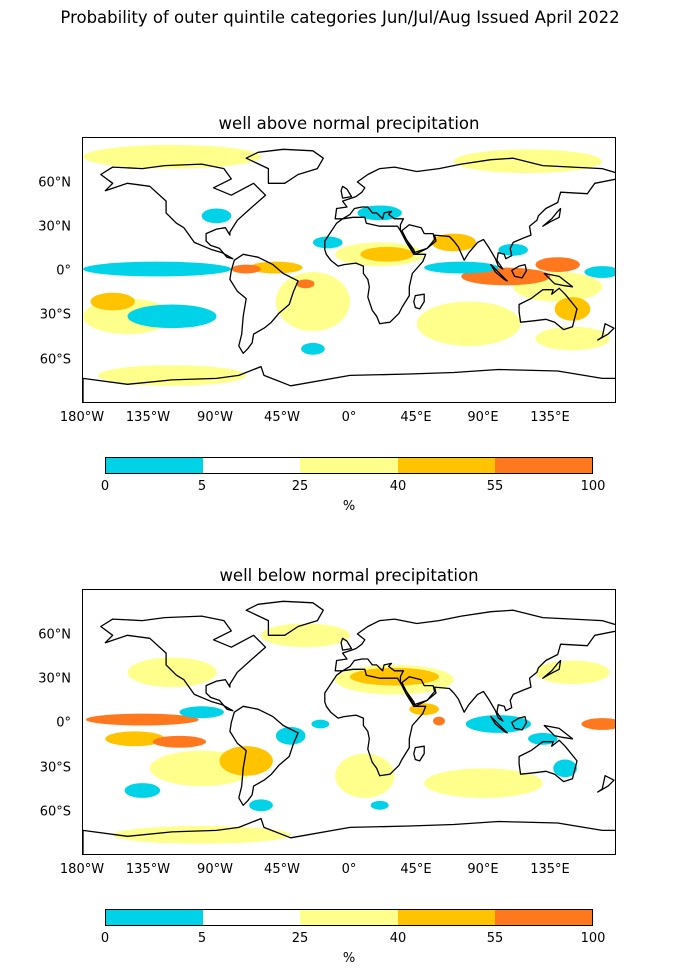 The height and width of the screenshot is (976, 680). What do you see at coordinates (82, 417) in the screenshot?
I see `lon-label-180w: 180°W` at bounding box center [82, 417].